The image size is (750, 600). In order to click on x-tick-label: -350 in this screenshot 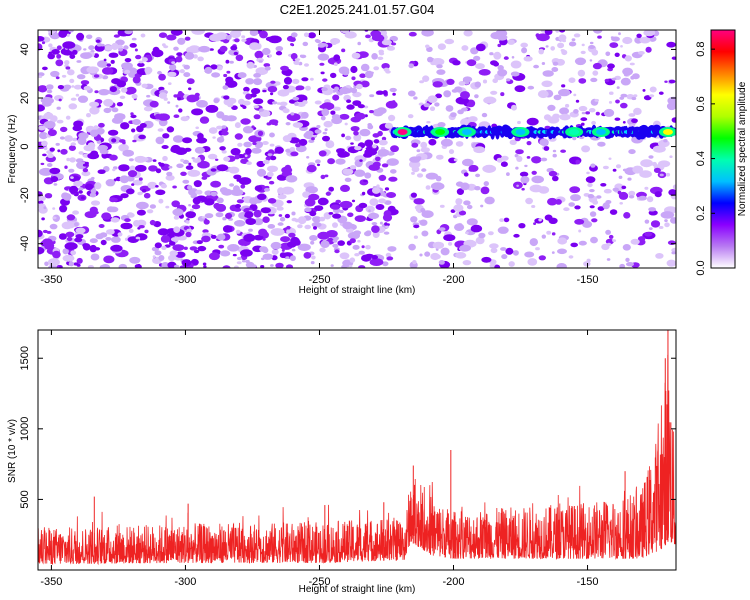, I will do `click(51, 582)`.